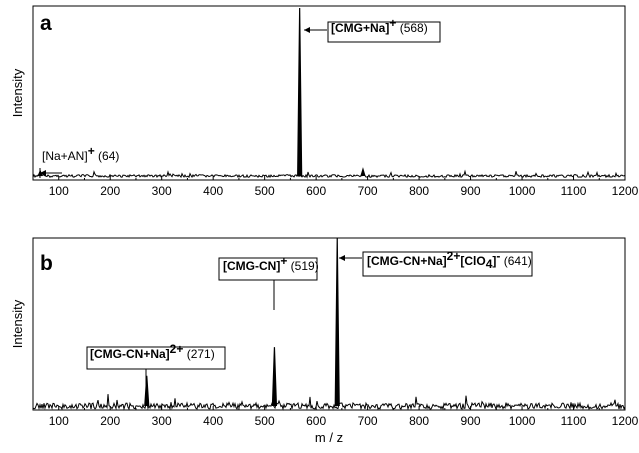 The height and width of the screenshot is (453, 639). I want to click on peak-annotation: [Na+AN]+ (64), so click(79, 161).